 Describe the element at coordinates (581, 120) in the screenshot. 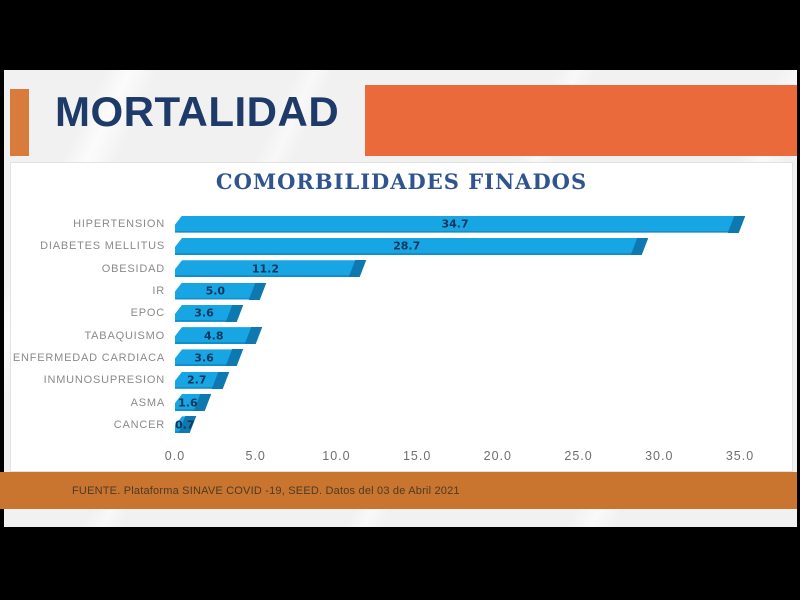

I see `orange-header-band` at that location.